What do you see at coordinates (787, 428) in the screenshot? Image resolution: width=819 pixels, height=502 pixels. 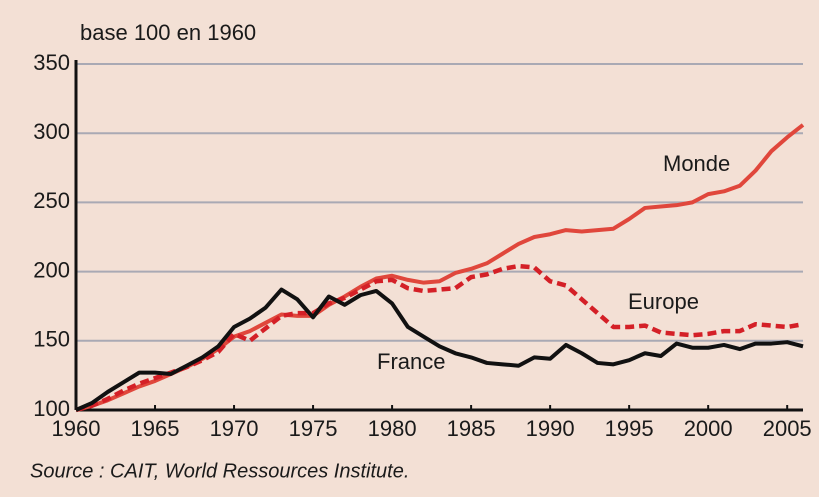 I see `x-tick-label: 2005` at bounding box center [787, 428].